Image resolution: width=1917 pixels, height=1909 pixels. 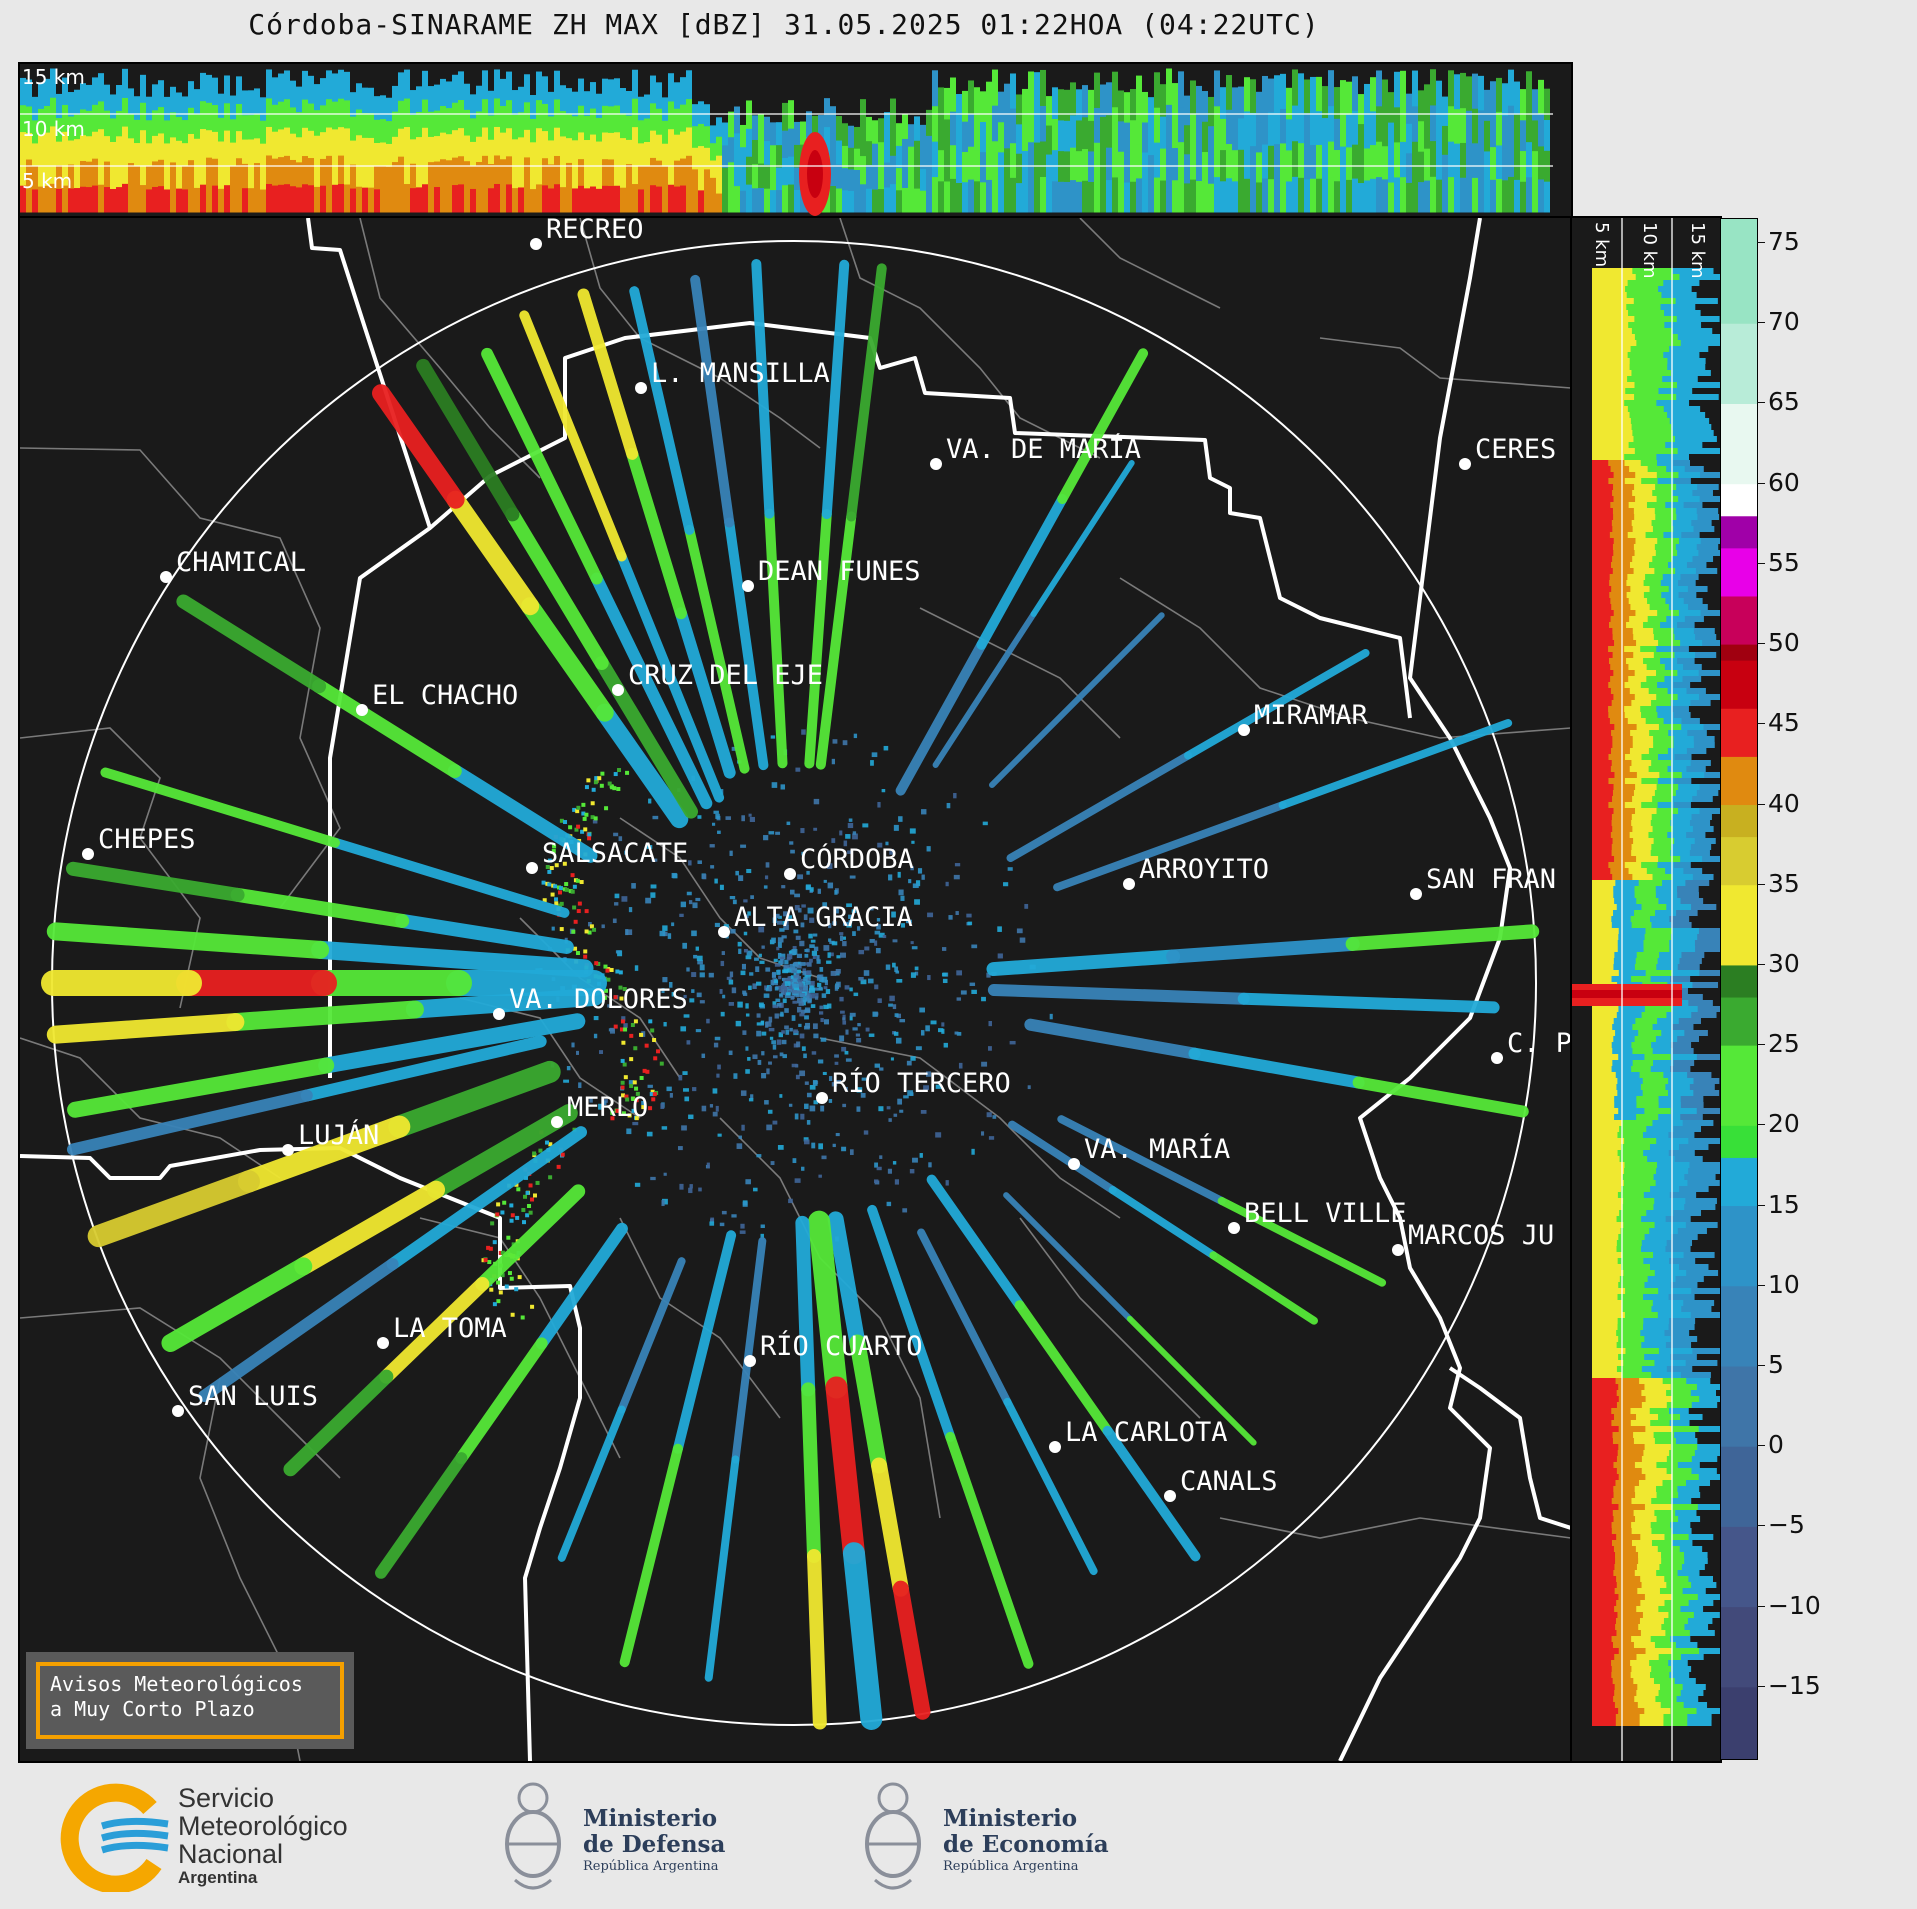 I want to click on radar-beam, so click(x=1022, y=572).